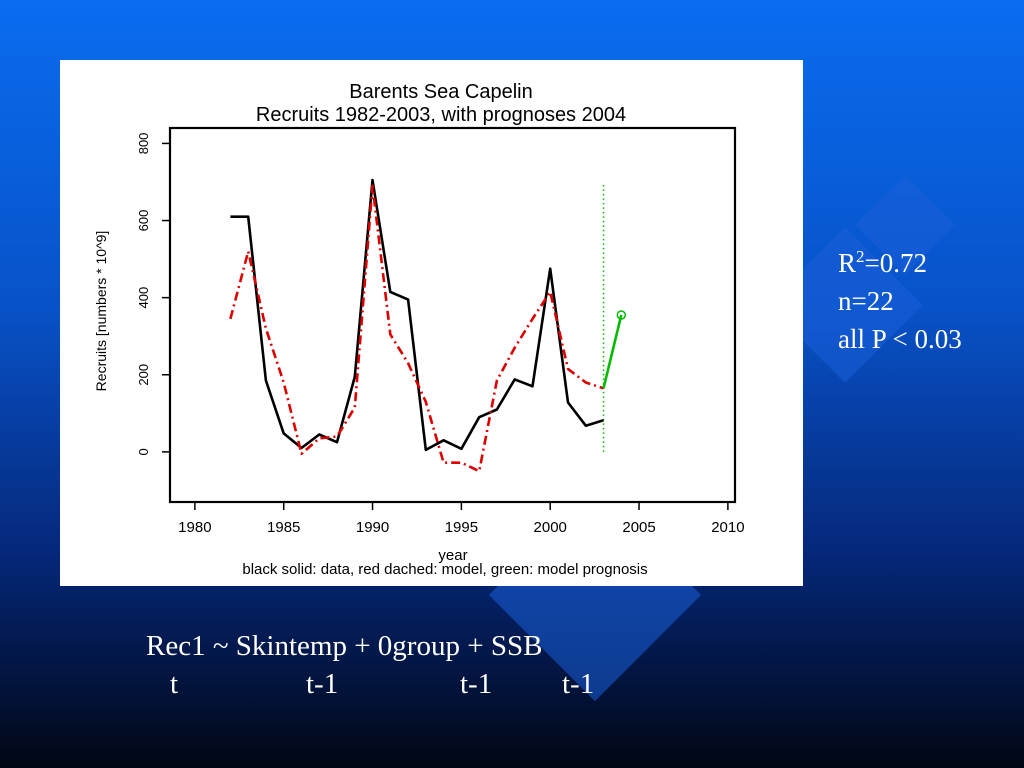  I want to click on formula-main: Rec1 ~ Skintemp + 0group + SSB, so click(344, 646).